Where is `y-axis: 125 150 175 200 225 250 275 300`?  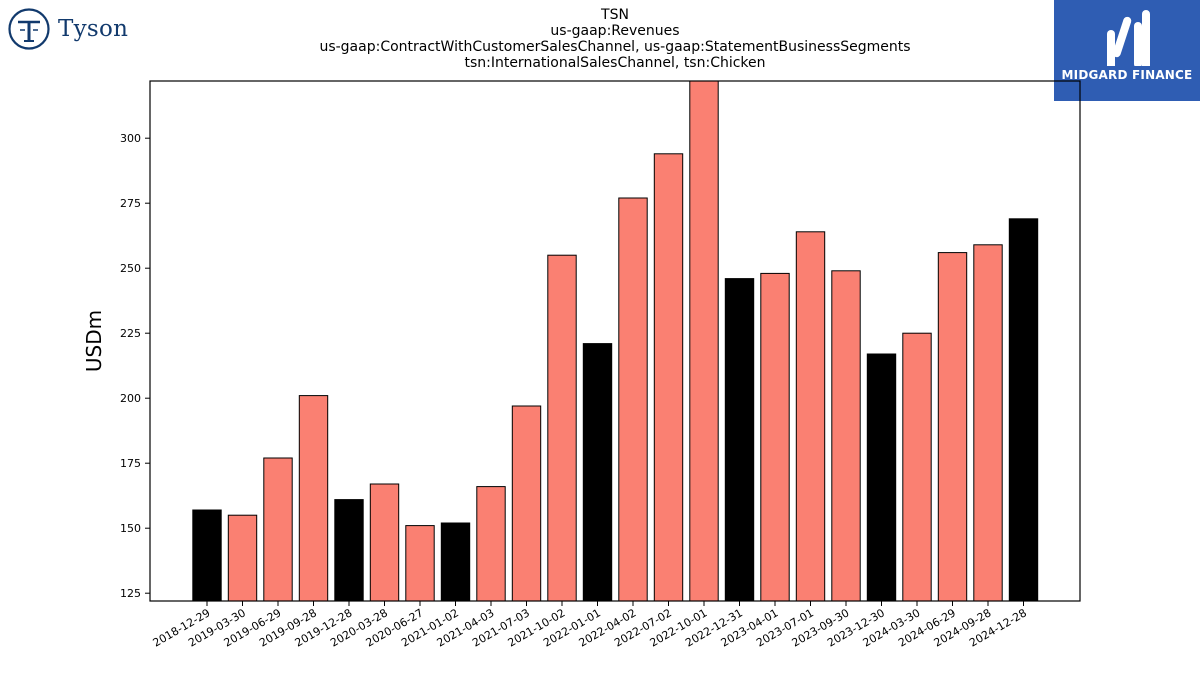
y-axis: 125 150 175 200 225 250 275 300 is located at coordinates (135, 366).